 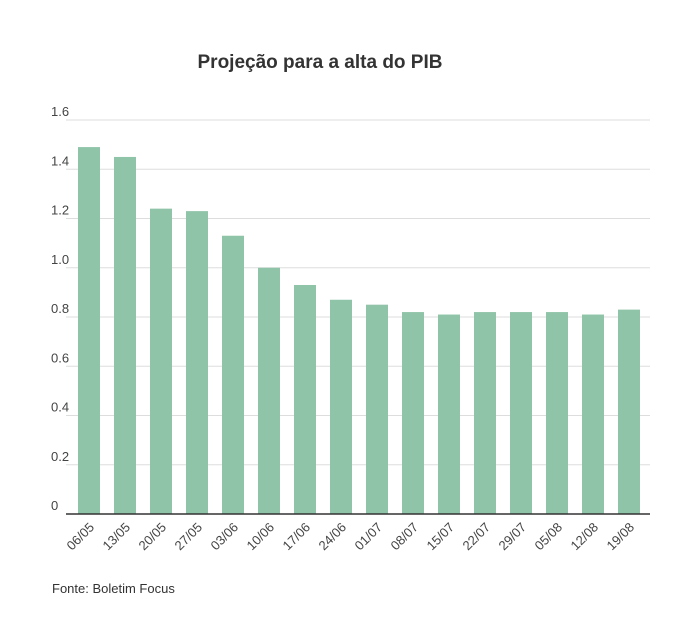 I want to click on chart-title: Projeção para a alta do PIB, so click(x=320, y=62).